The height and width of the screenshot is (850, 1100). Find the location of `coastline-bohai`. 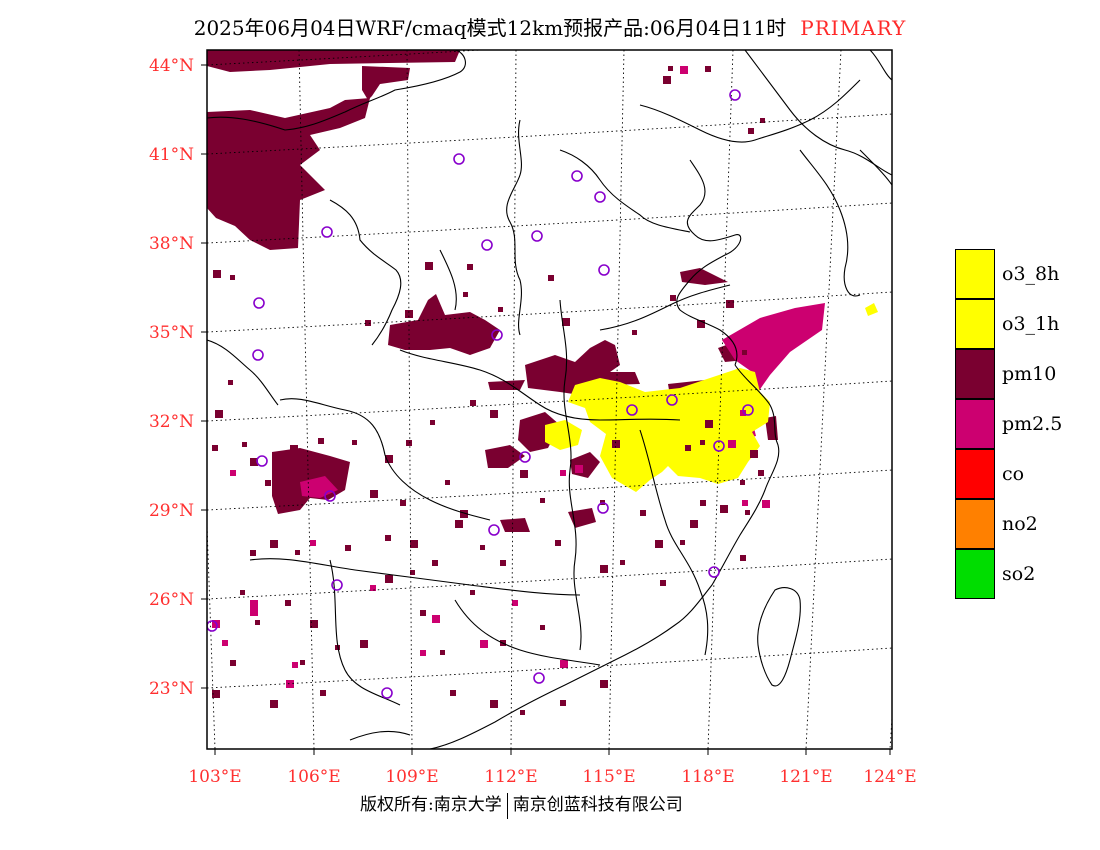

coastline-bohai is located at coordinates (709, 262).